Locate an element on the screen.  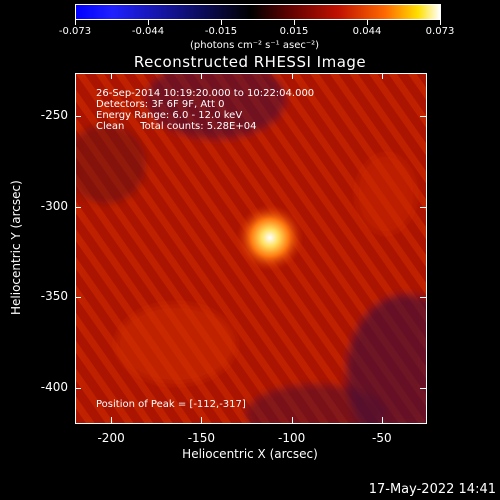
x-tick-label: -200 is located at coordinates (111, 438).